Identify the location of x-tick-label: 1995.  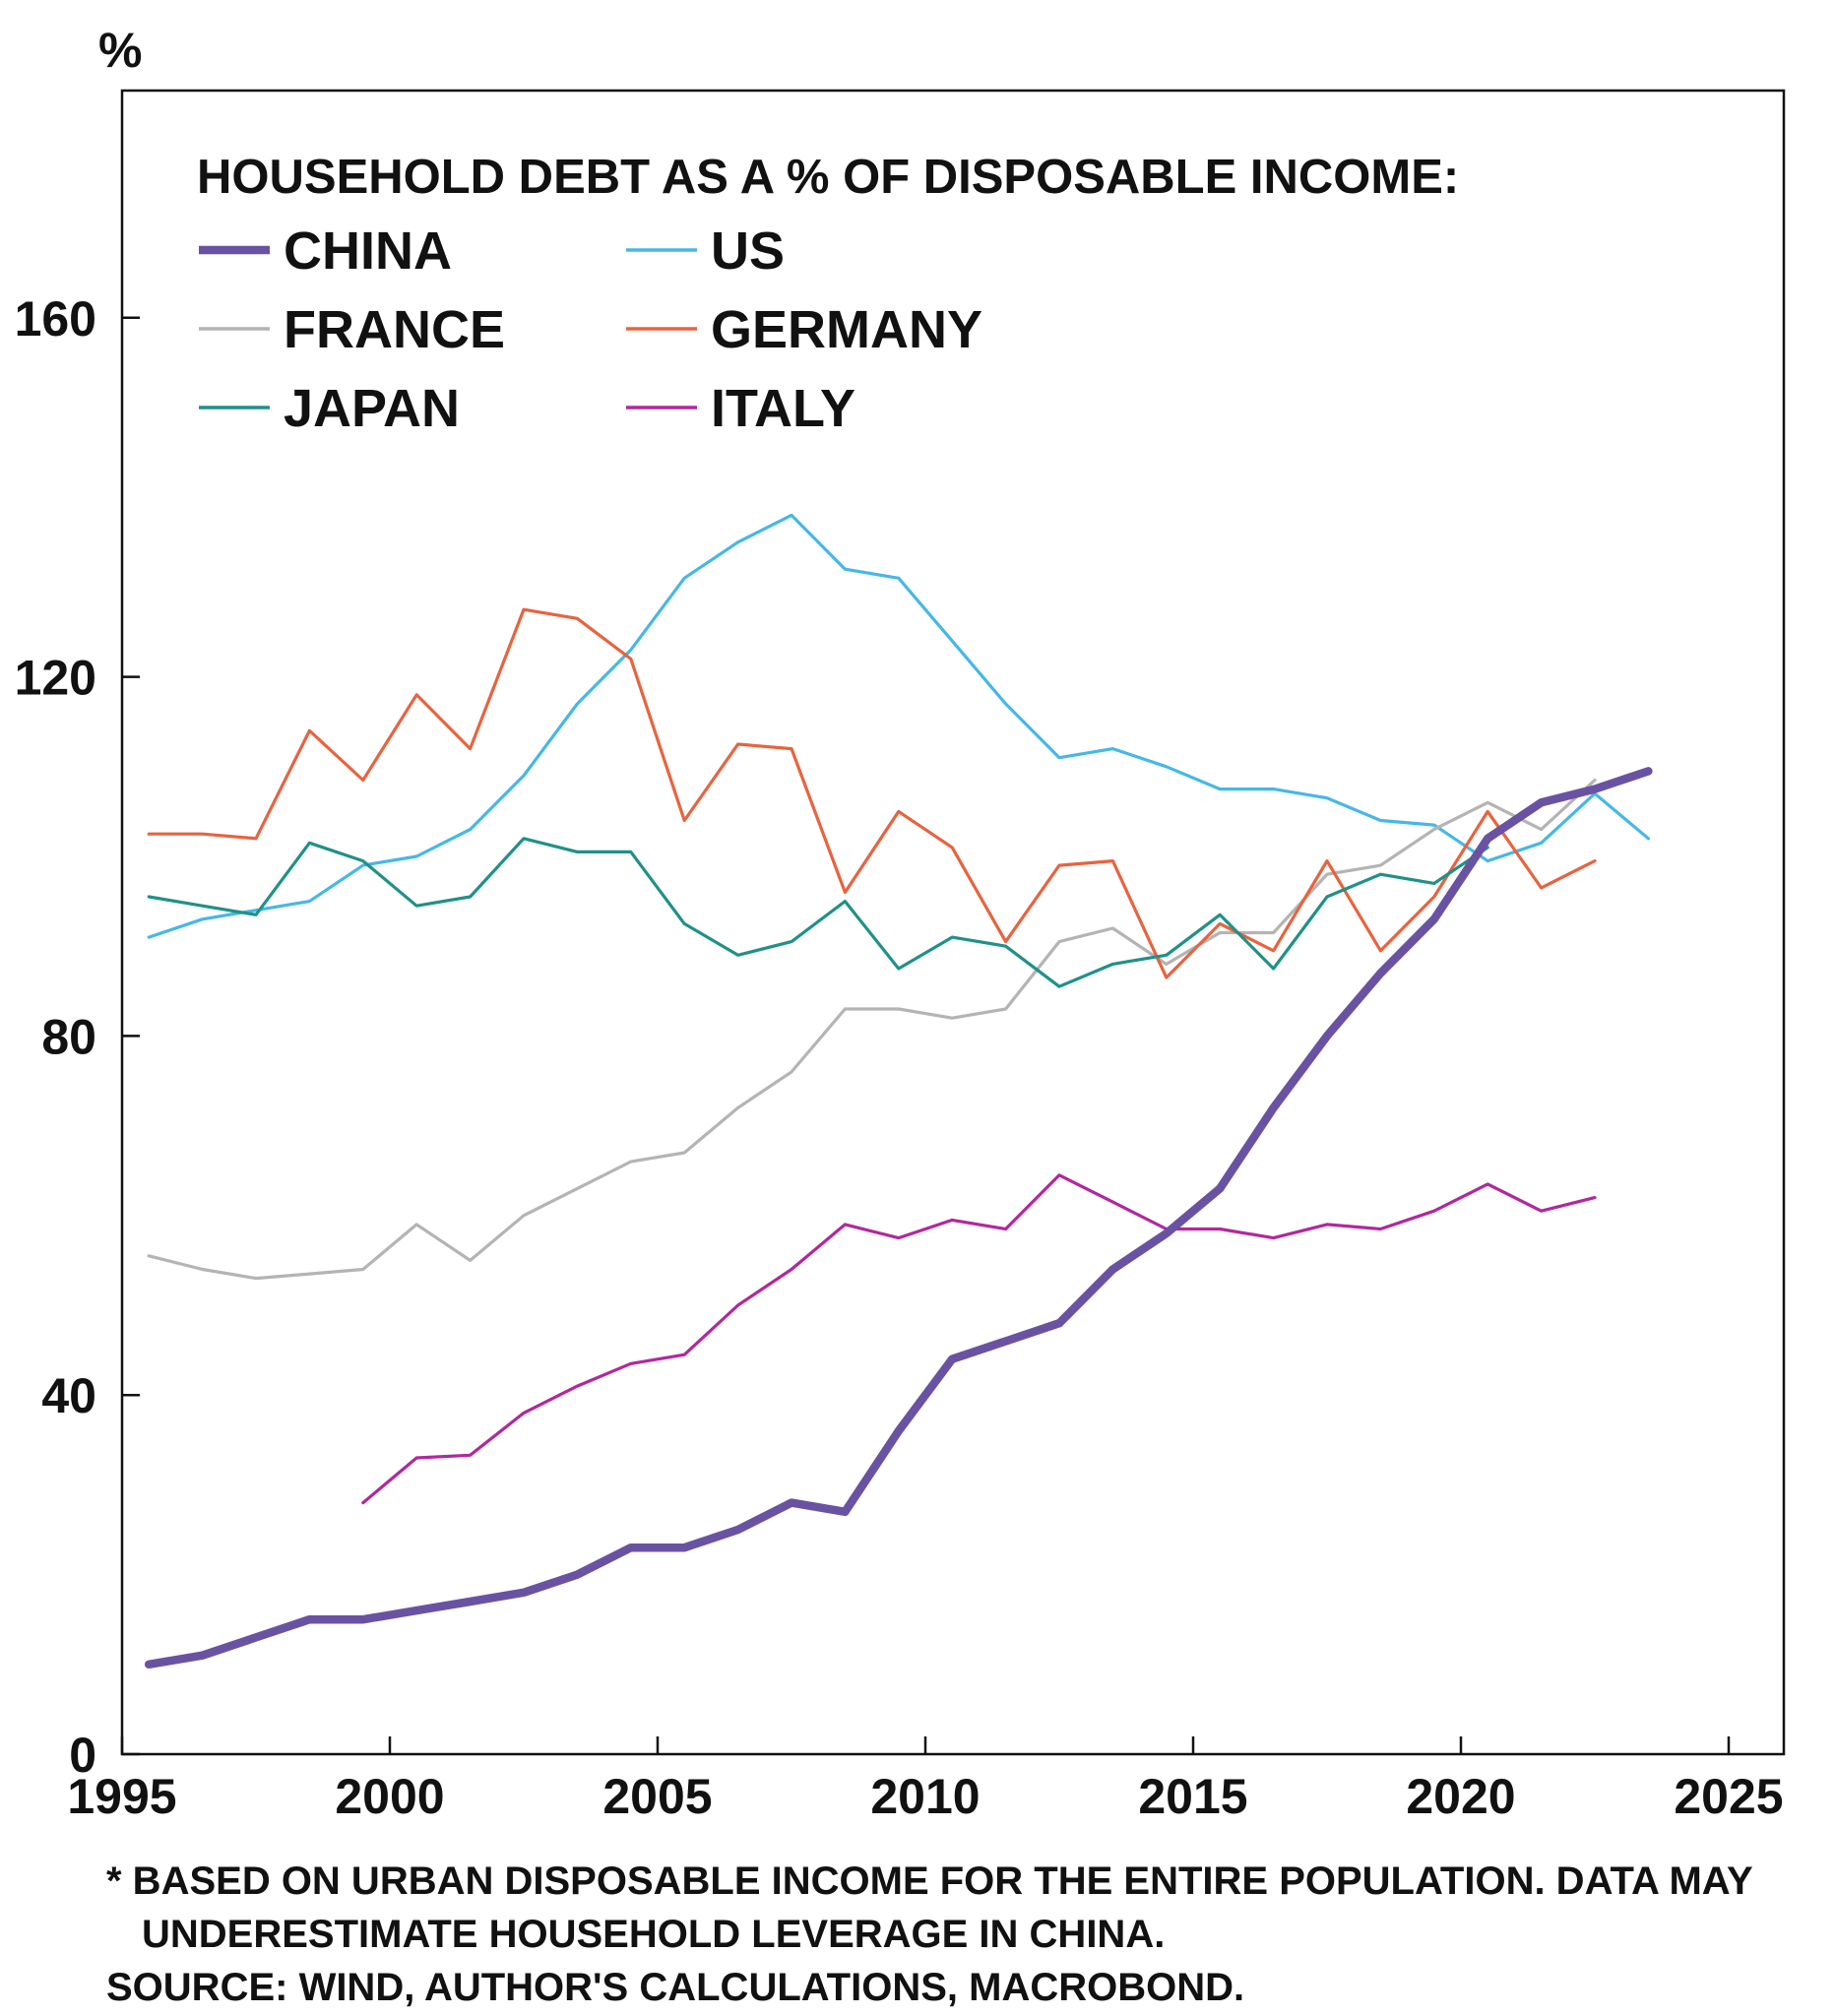
(121, 1796).